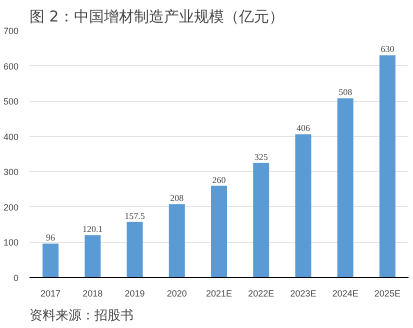 This screenshot has height=328, width=413. Describe the element at coordinates (303, 128) in the screenshot. I see `data-label: 406` at that location.